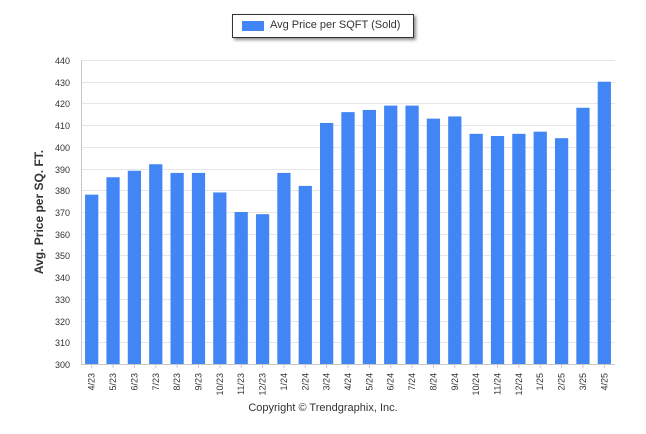  What do you see at coordinates (92, 382) in the screenshot?
I see `x-tick-label: 4/23` at bounding box center [92, 382].